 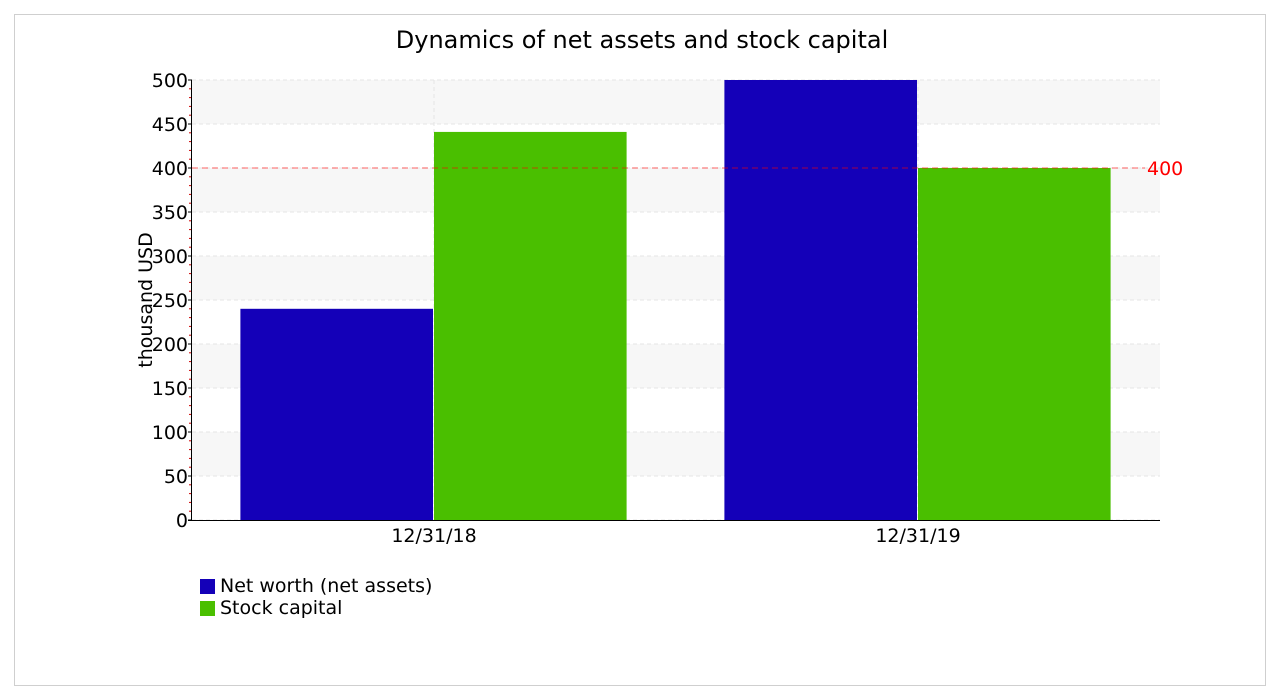 What do you see at coordinates (170, 345) in the screenshot?
I see `y-tick-label: 200` at bounding box center [170, 345].